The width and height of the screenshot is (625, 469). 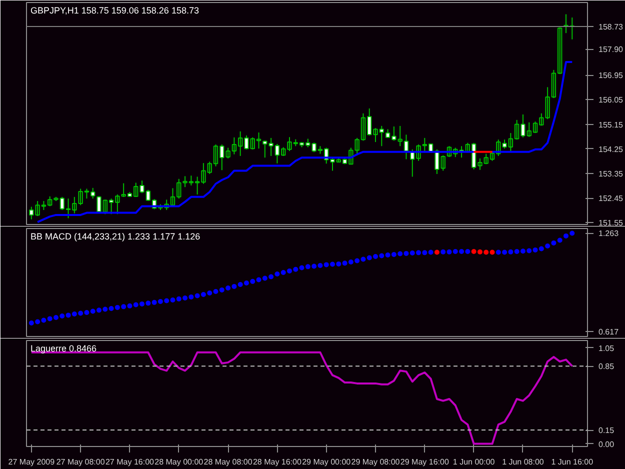 What do you see at coordinates (63, 349) in the screenshot?
I see `chart-title: Laguerre 0.8466` at bounding box center [63, 349].